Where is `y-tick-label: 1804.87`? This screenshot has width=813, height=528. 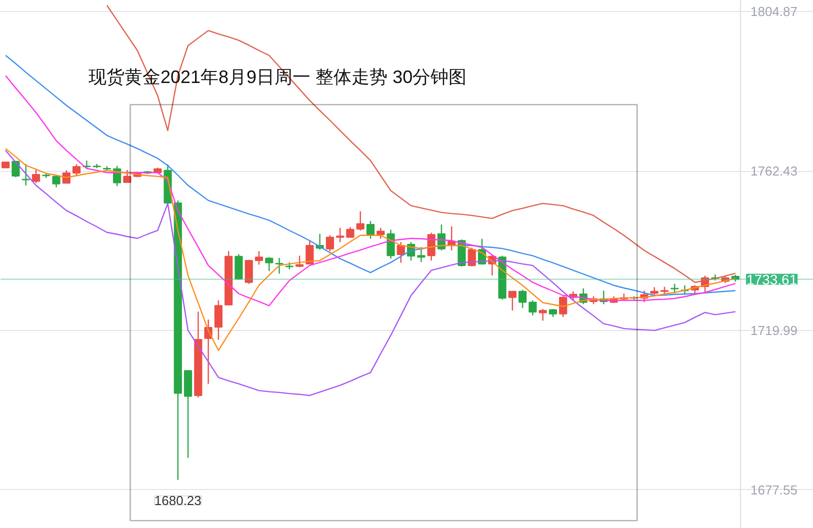
y-tick-label: 1804.87 is located at coordinates (774, 12).